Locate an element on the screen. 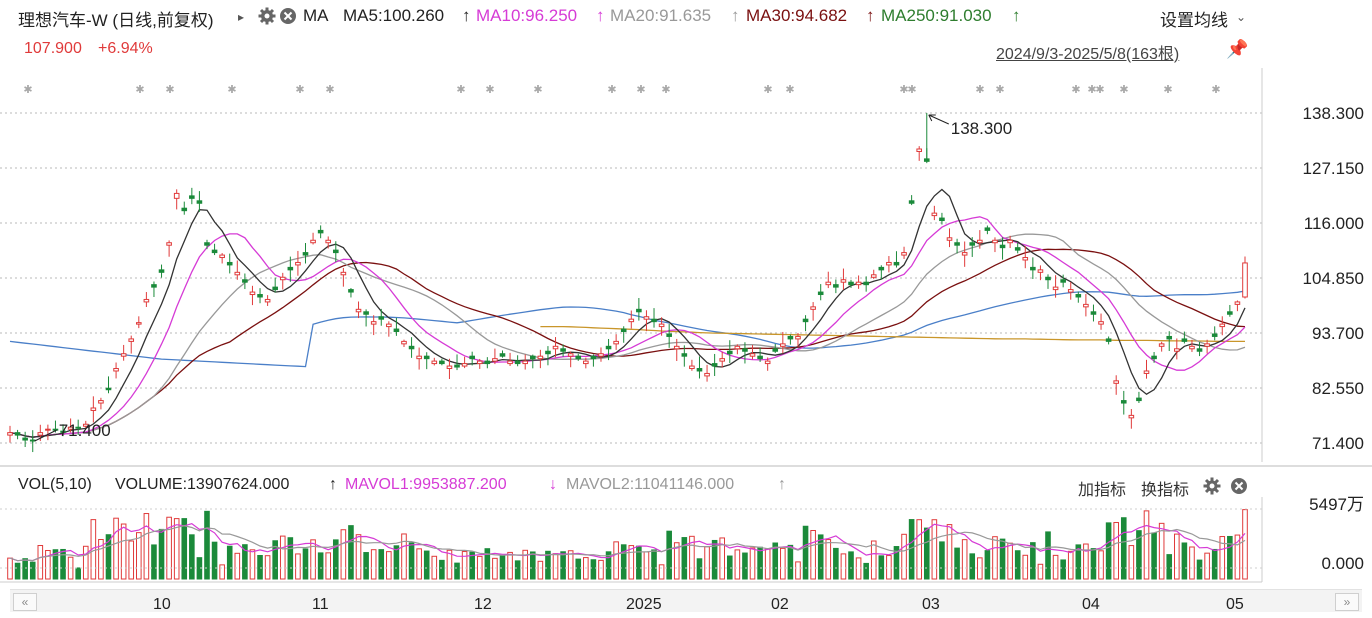 The height and width of the screenshot is (618, 1372). date-range: 2024/9/3-2025/5/8(163根) is located at coordinates (1088, 54).